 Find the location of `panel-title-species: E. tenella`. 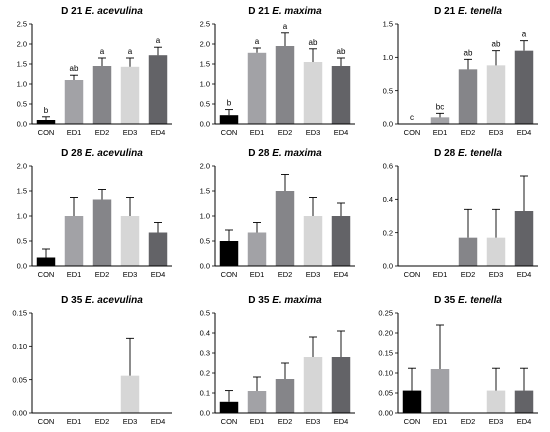

panel-title-species: E. tenella is located at coordinates (480, 300).